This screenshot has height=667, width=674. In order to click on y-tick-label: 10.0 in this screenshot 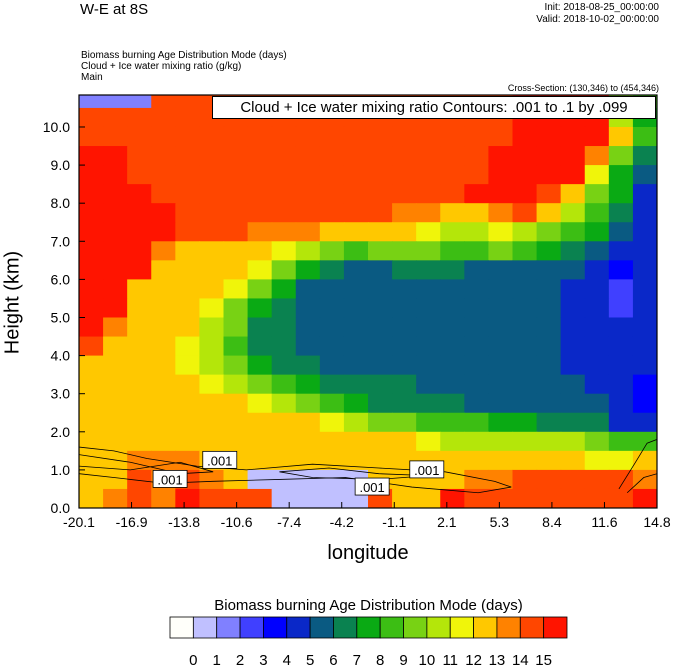, I will do `click(56, 127)`.